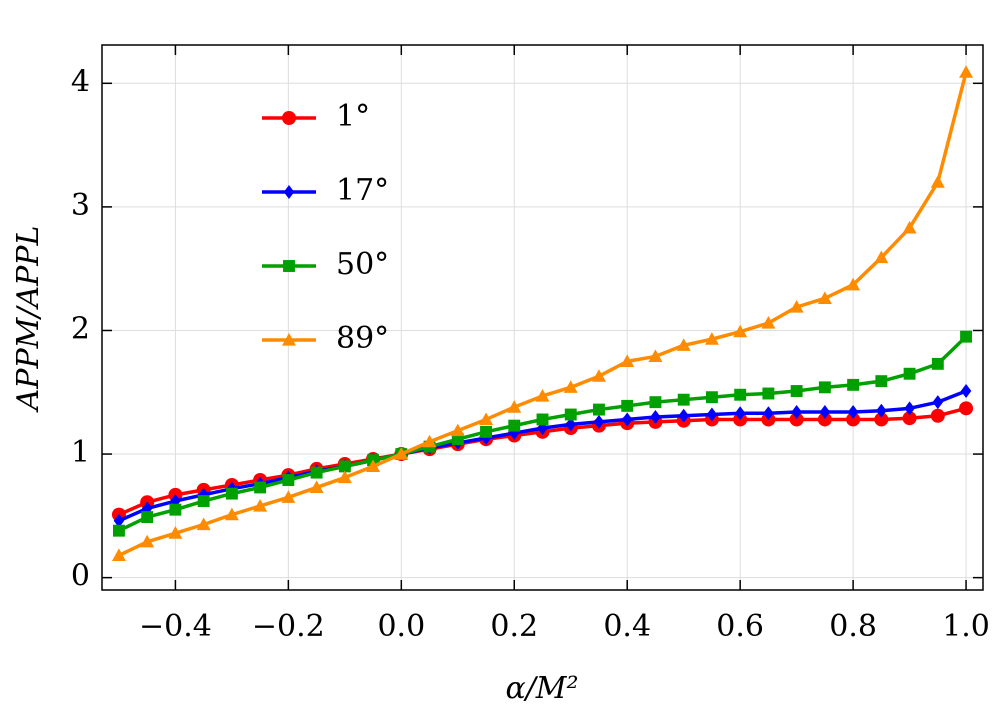  What do you see at coordinates (288, 626) in the screenshot?
I see `x-tick-label: −0.2` at bounding box center [288, 626].